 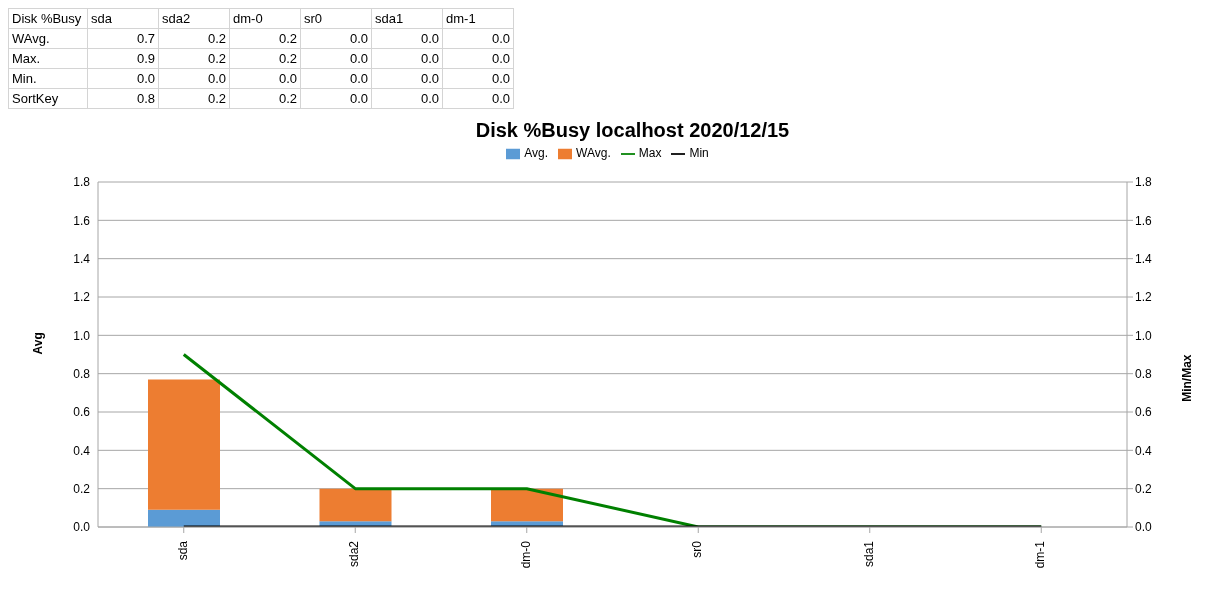 I want to click on y-tick-label: 0.2, so click(x=82, y=488).